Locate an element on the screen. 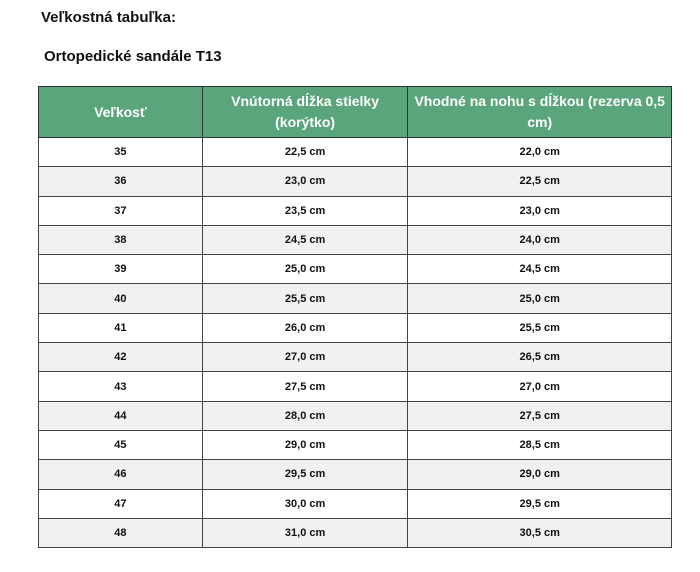 The height and width of the screenshot is (572, 700). table-row: 48 31,0 cm 30,5 cm is located at coordinates (355, 533).